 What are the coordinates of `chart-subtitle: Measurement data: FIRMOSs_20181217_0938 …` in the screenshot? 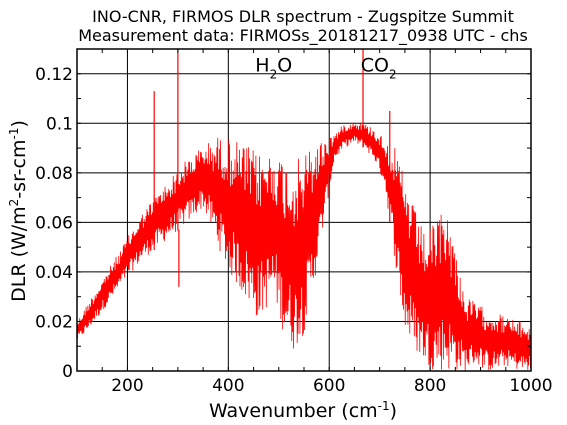 It's located at (303, 36).